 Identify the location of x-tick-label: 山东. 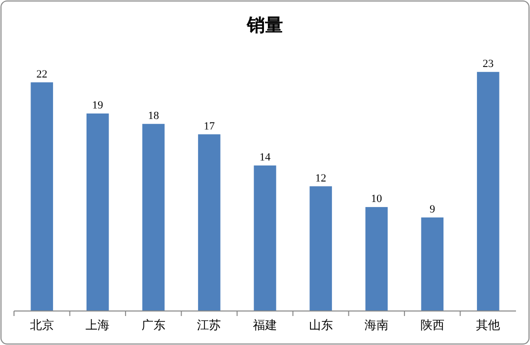
(320, 325).